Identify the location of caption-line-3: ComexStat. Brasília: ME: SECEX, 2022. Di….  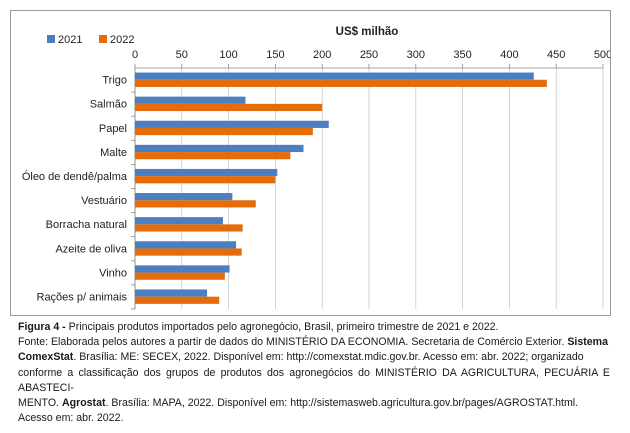
(314, 357).